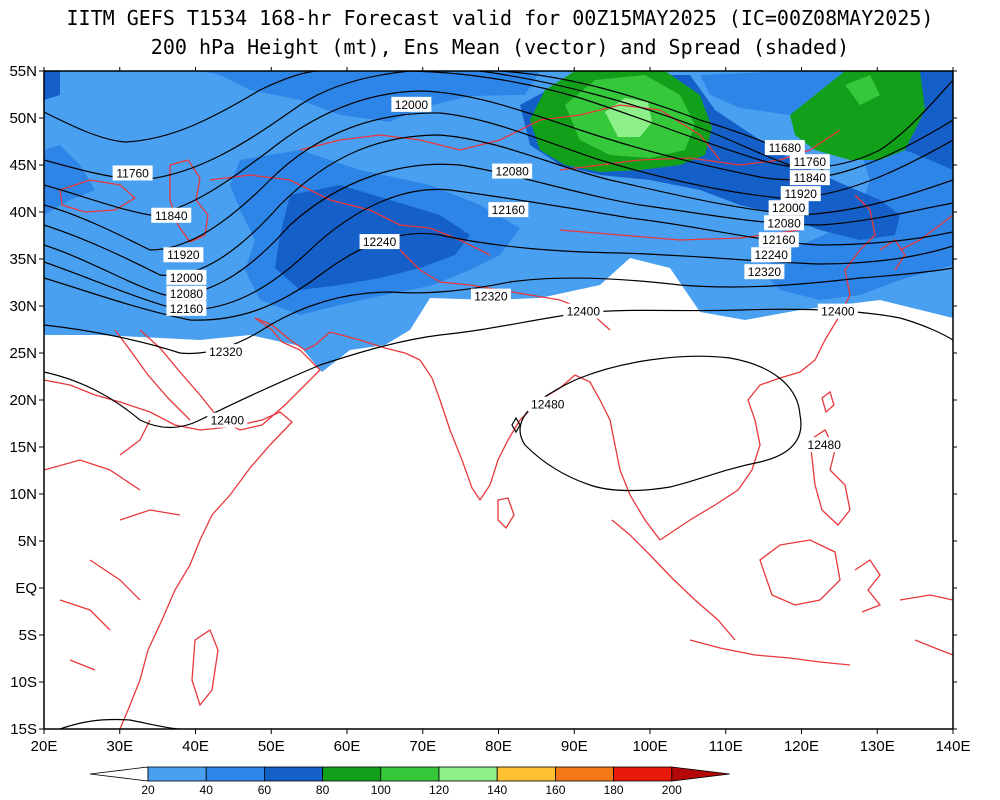 The image size is (1000, 800). Describe the element at coordinates (375, 346) in the screenshot. I see `iran-pakistan-coast` at that location.